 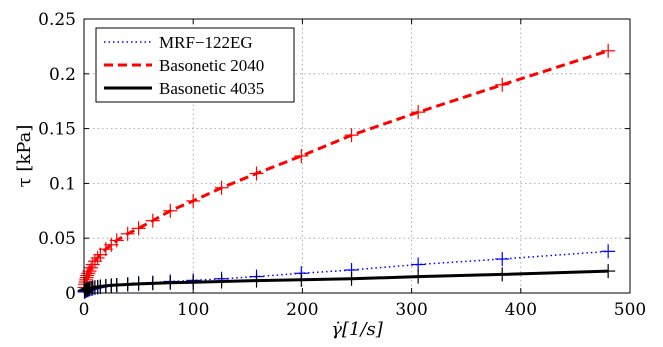 What do you see at coordinates (62, 75) in the screenshot?
I see `y-tick-label: 0.2` at bounding box center [62, 75].